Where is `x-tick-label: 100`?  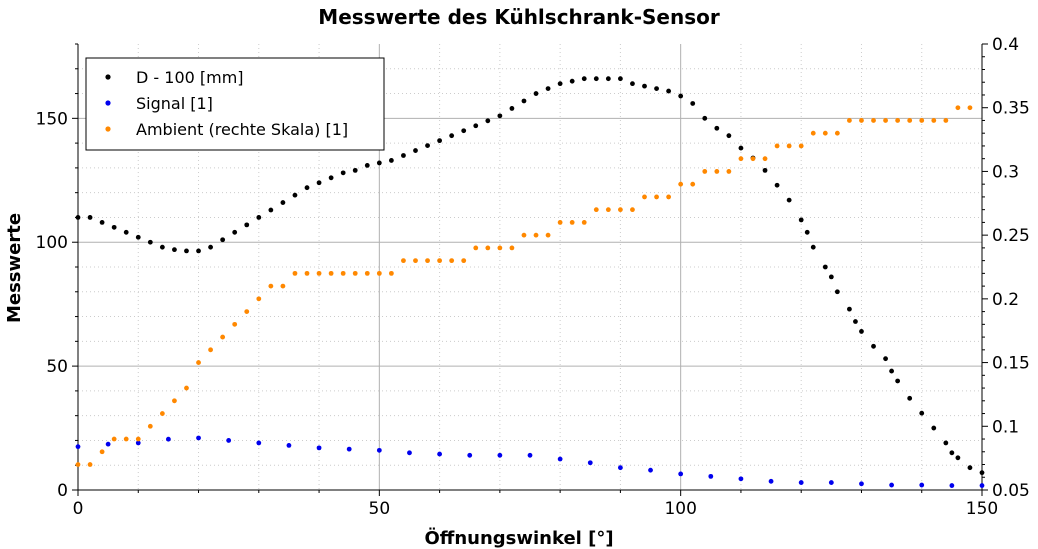 x-tick-label: 100 is located at coordinates (680, 509).